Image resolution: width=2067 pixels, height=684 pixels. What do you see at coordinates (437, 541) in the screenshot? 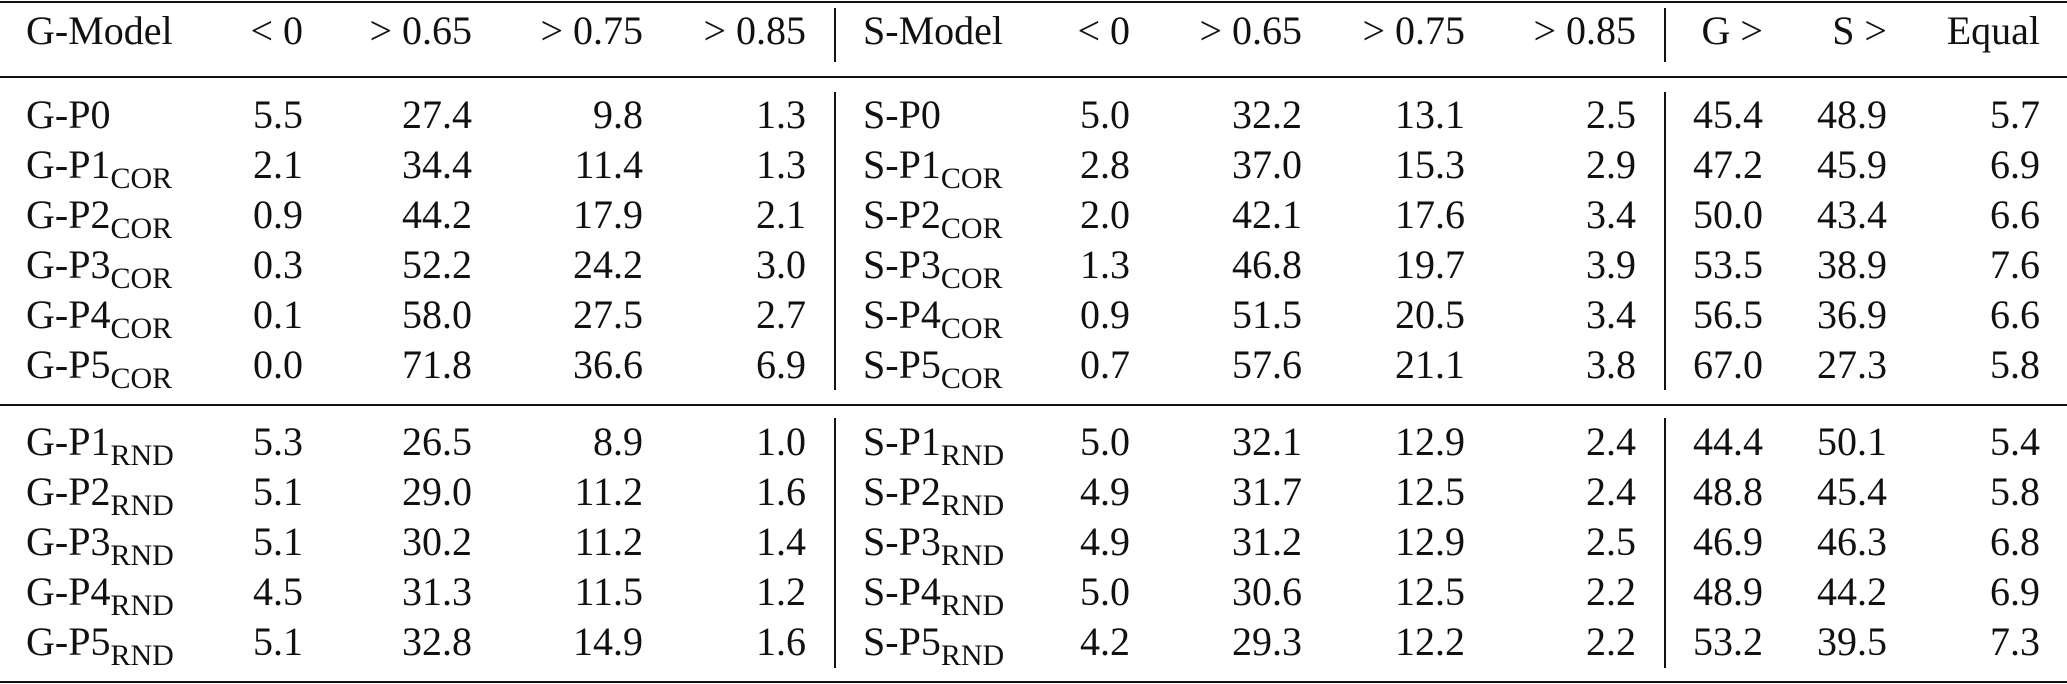
I see `g-value-cell: 30.2` at bounding box center [437, 541].